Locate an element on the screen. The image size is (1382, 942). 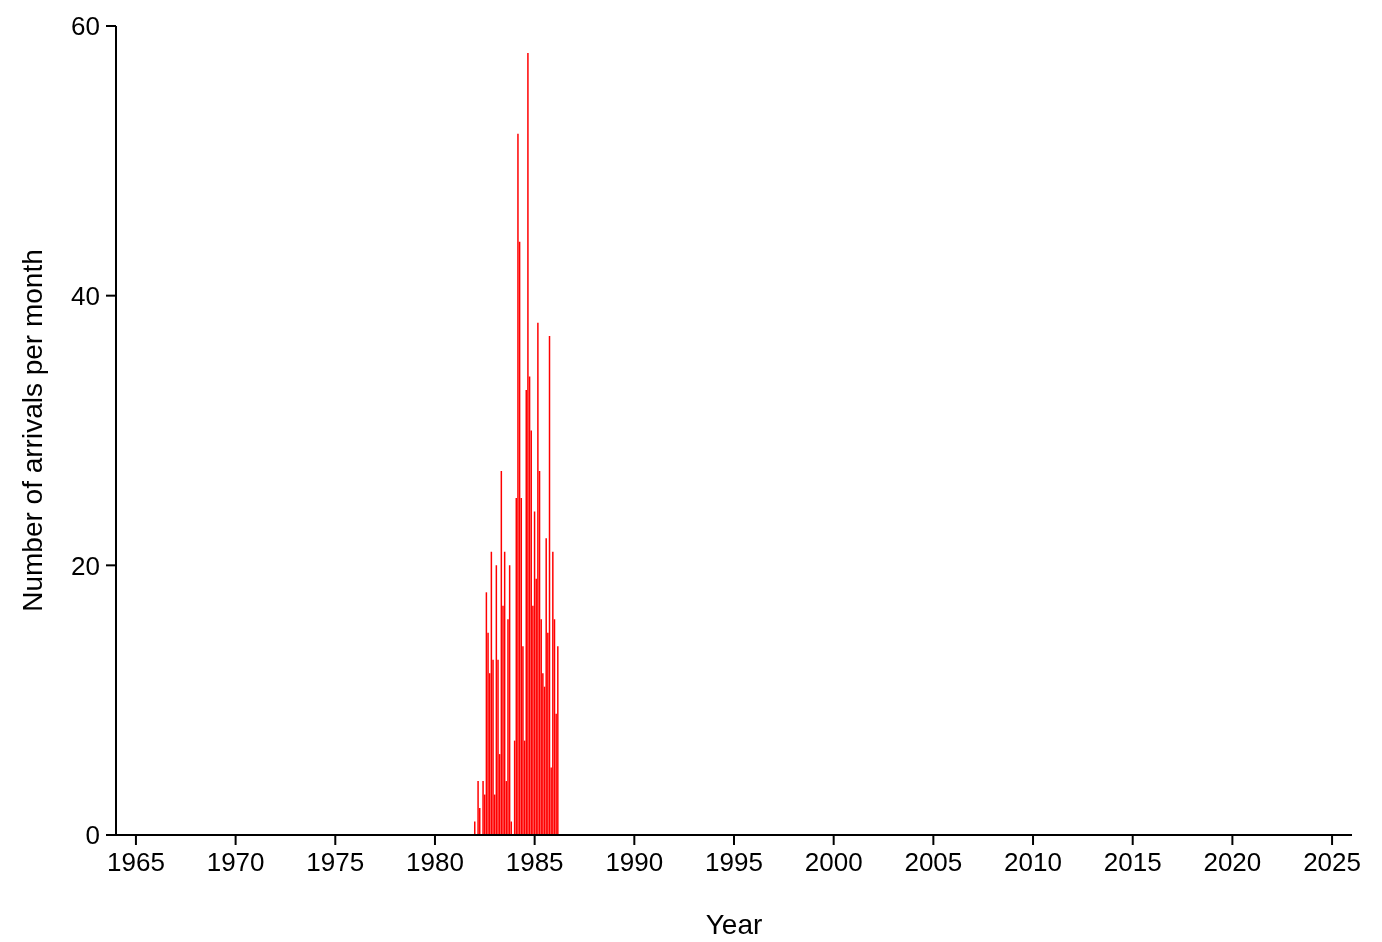
x-tick-label: 1990 is located at coordinates (634, 862).